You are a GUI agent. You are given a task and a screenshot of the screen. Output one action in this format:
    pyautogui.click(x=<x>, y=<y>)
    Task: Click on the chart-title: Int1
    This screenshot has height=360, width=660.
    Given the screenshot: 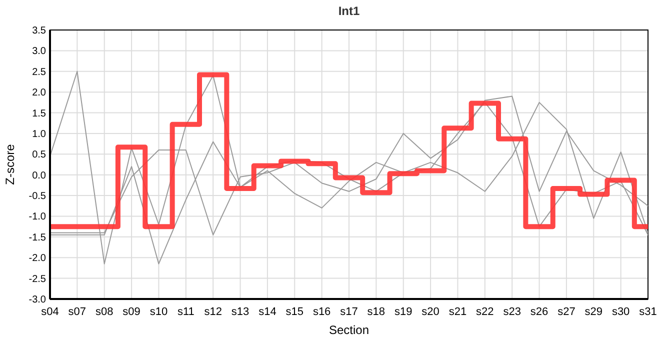 What is the action you would take?
    pyautogui.click(x=349, y=11)
    